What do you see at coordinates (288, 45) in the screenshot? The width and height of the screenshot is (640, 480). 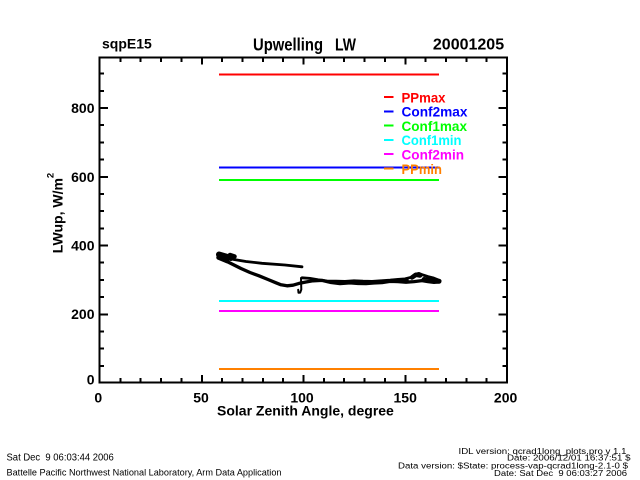 I see `svg-text: Upwelling` at bounding box center [288, 45].